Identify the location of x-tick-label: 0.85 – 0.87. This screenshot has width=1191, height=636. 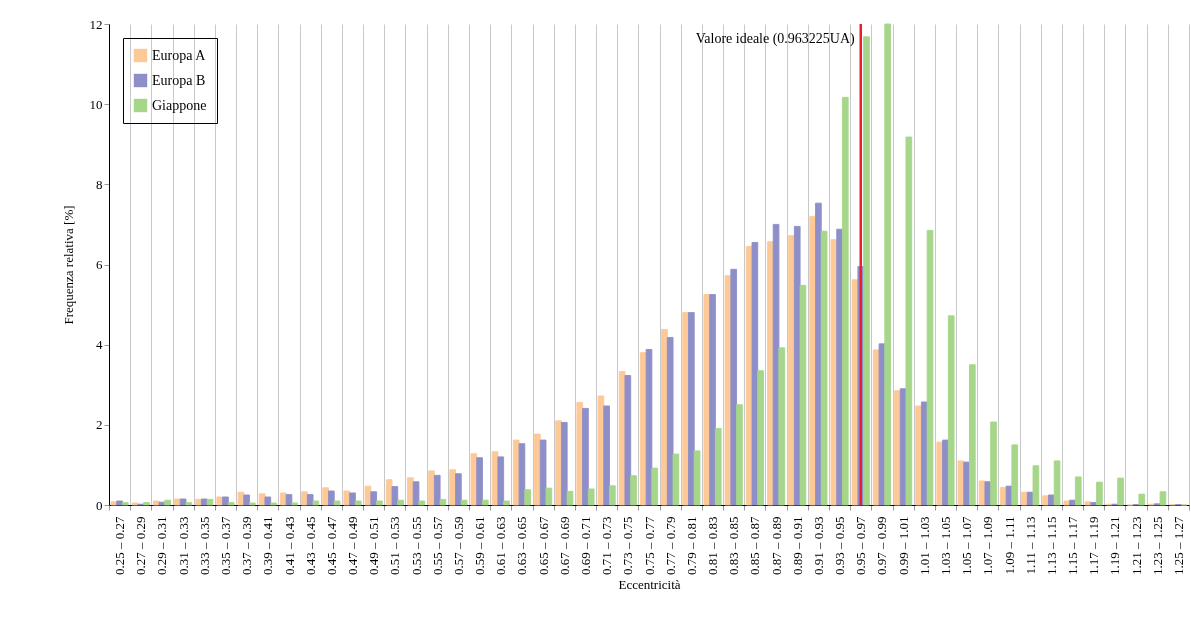
(755, 545).